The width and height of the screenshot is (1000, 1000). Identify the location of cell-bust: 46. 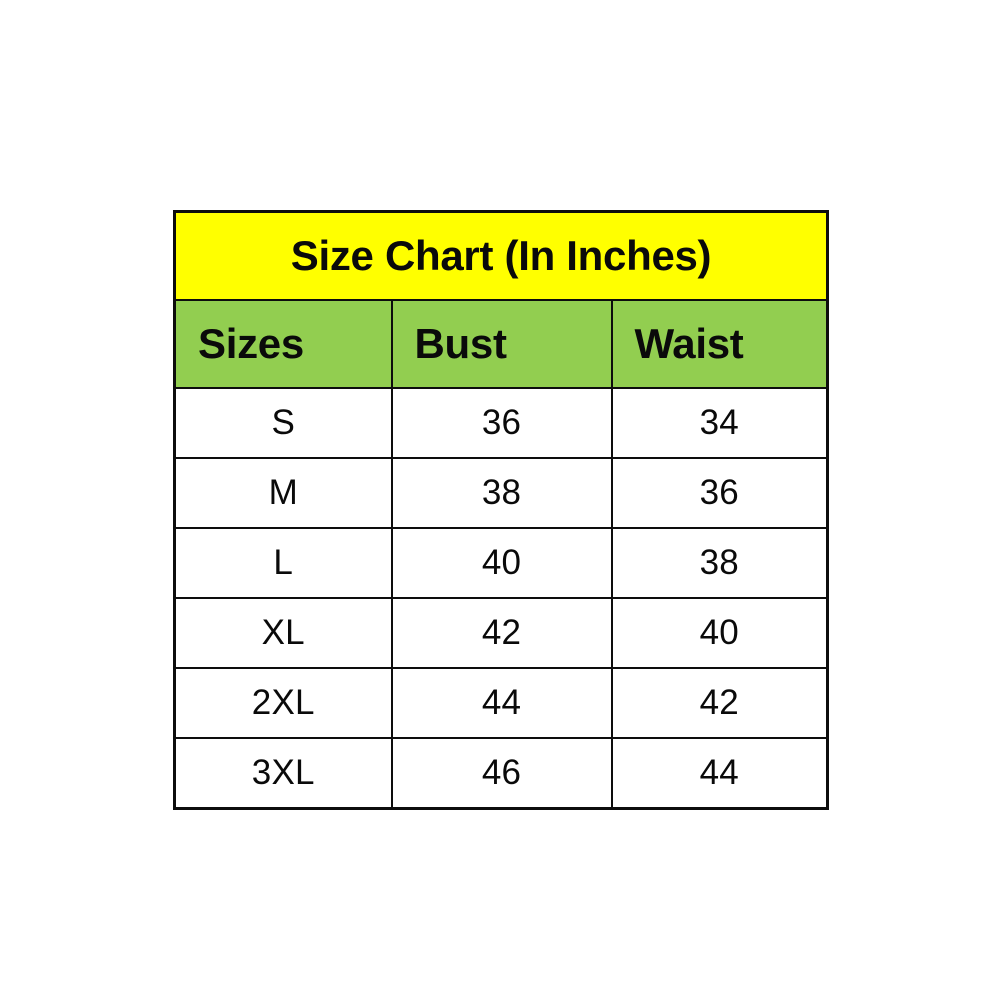
(501, 773).